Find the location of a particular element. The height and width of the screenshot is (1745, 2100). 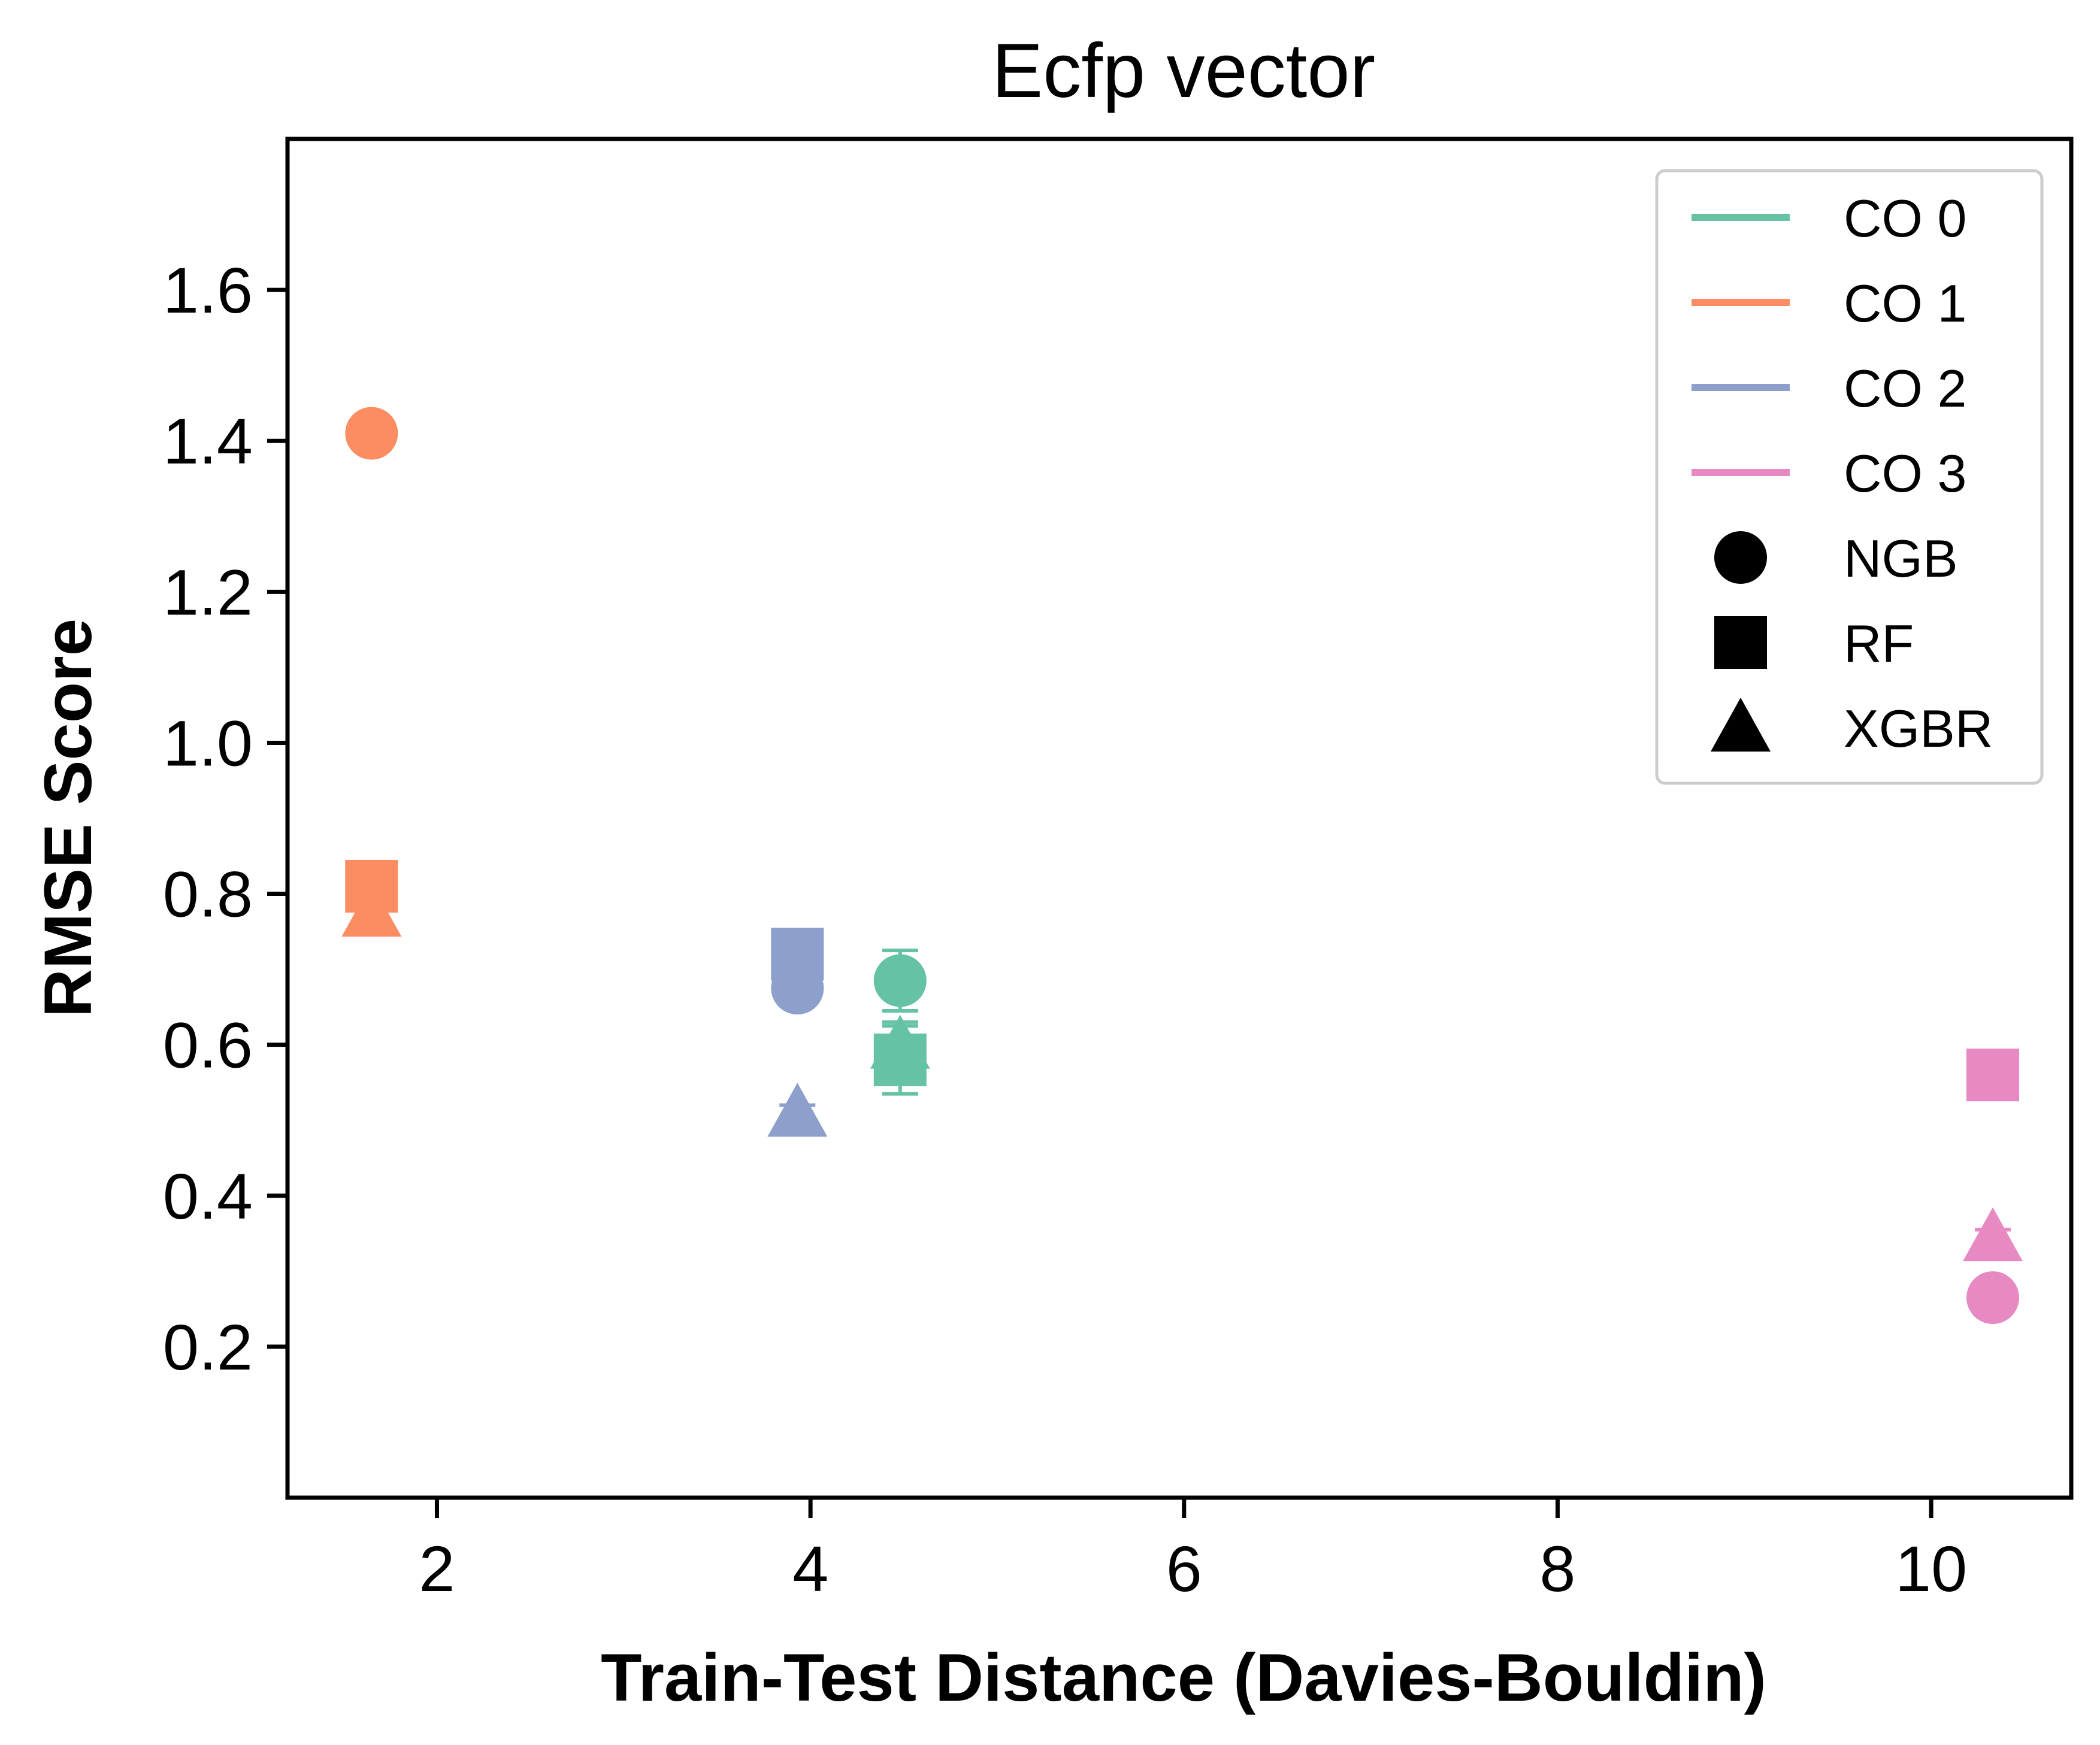

legend-label: XGBR is located at coordinates (1919, 728).